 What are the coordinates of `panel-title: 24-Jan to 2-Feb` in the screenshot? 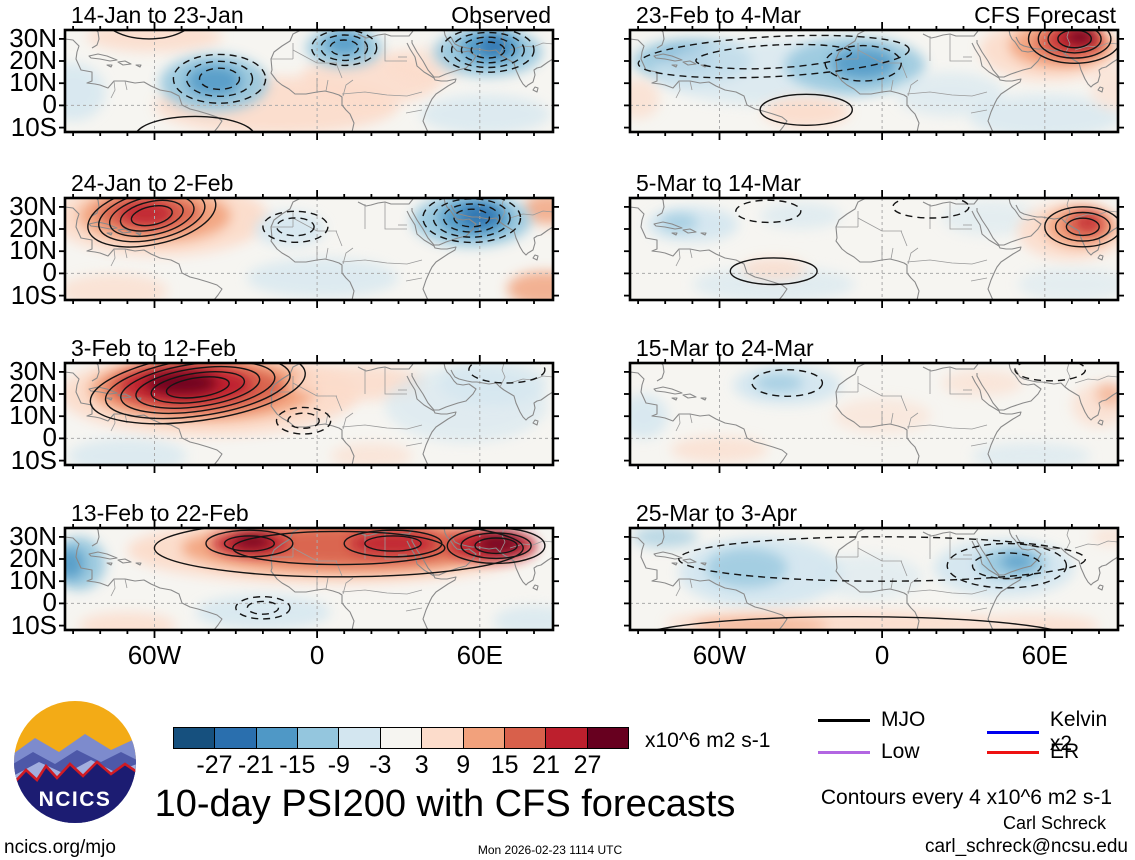 It's located at (152, 183).